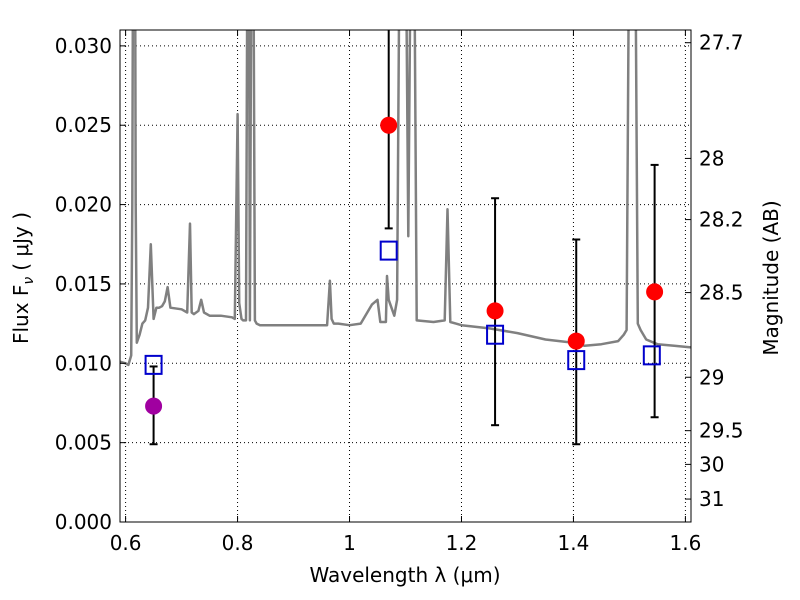 The height and width of the screenshot is (600, 800). Describe the element at coordinates (685, 543) in the screenshot. I see `x-tick-label: 1.6` at that location.